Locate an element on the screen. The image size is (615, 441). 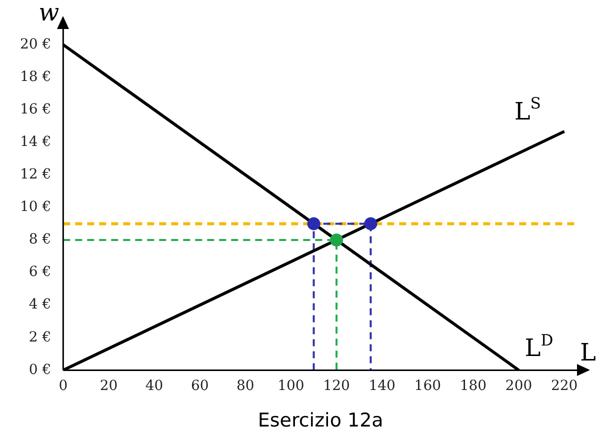
y-axis-title: w is located at coordinates (49, 13).